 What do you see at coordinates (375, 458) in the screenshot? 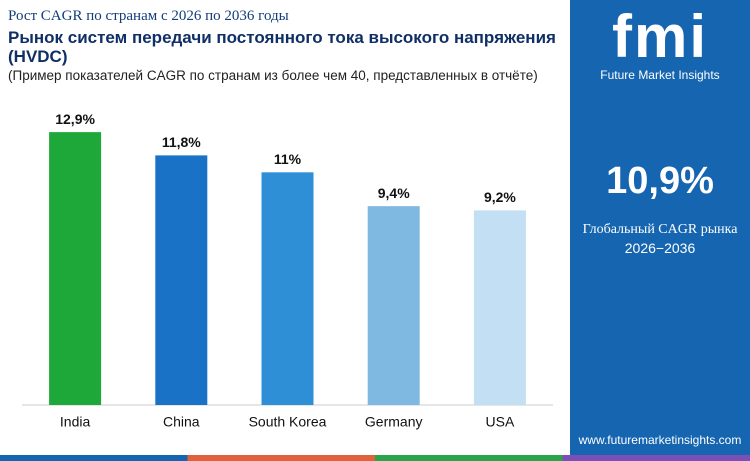
I see `color-strip` at bounding box center [375, 458].